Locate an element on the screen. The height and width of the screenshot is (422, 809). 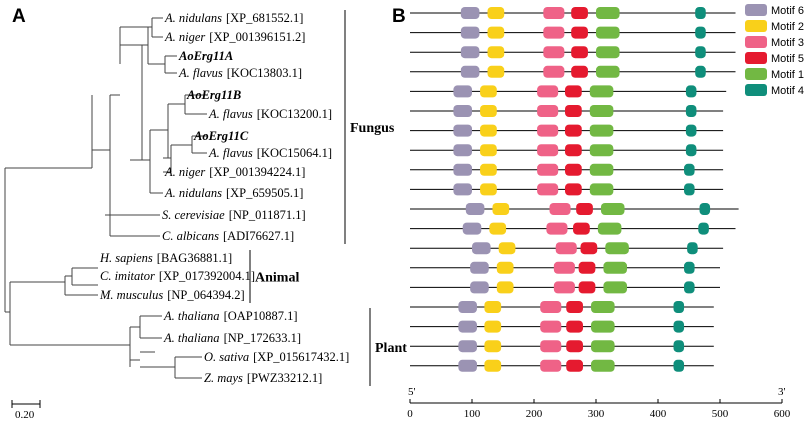
accession-id: [KOC13803.1] is located at coordinates (264, 73).